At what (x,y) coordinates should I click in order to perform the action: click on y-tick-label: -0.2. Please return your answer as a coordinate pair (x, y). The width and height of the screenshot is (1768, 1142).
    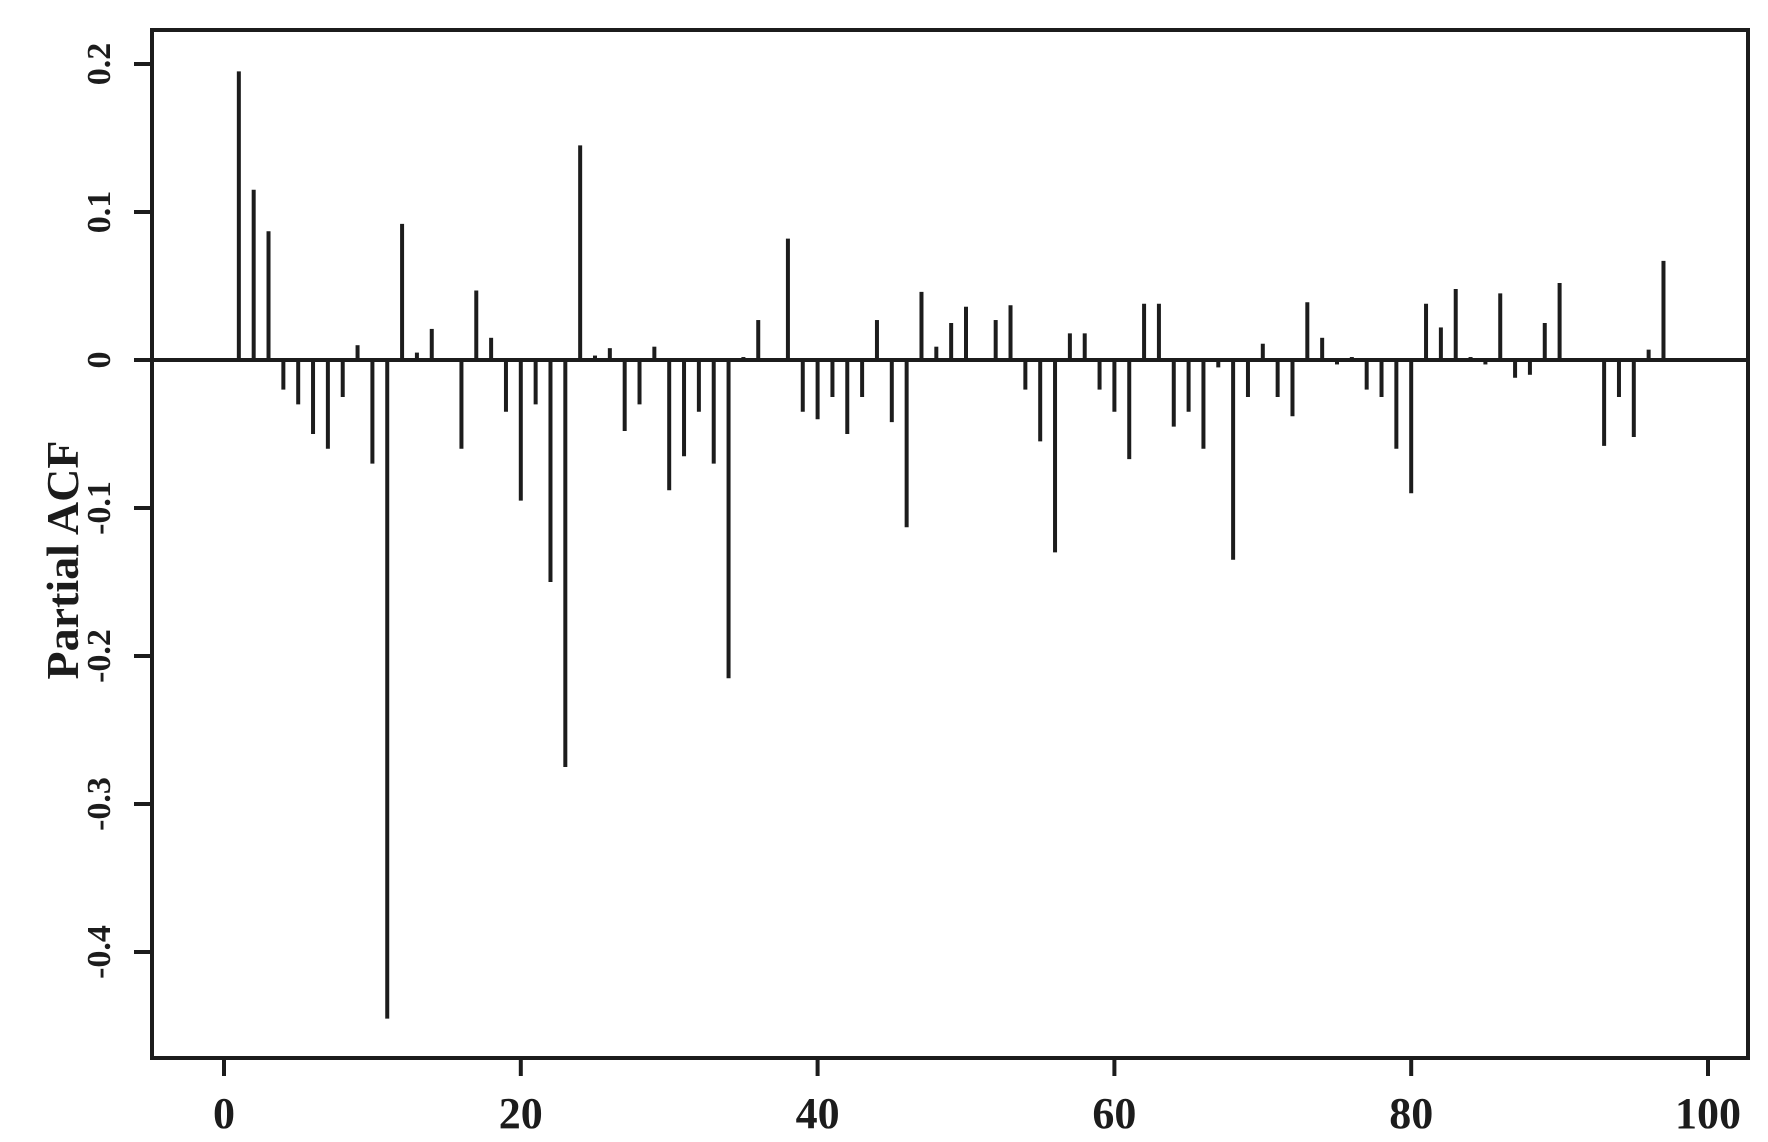
    Looking at the image, I should click on (99, 656).